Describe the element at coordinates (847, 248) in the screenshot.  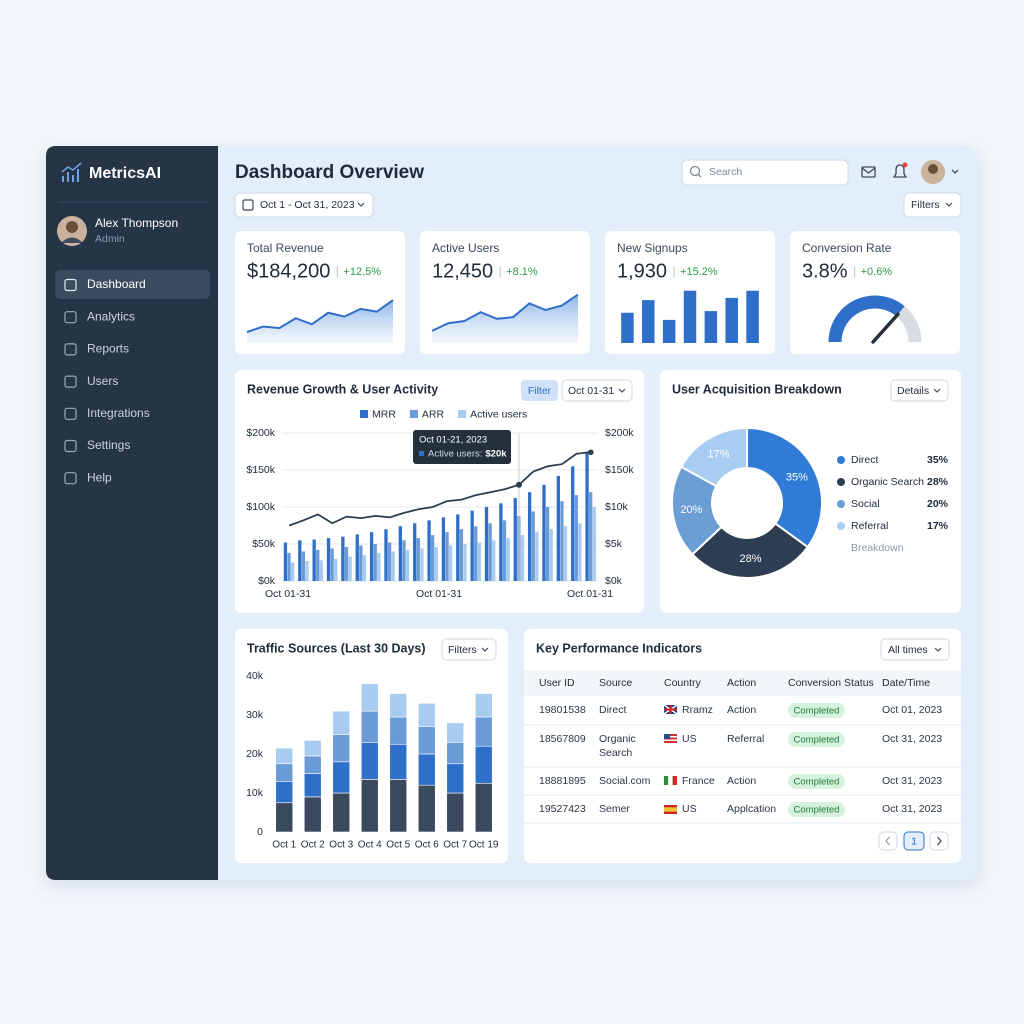
I see `kpi-label: Conversion Rate` at that location.